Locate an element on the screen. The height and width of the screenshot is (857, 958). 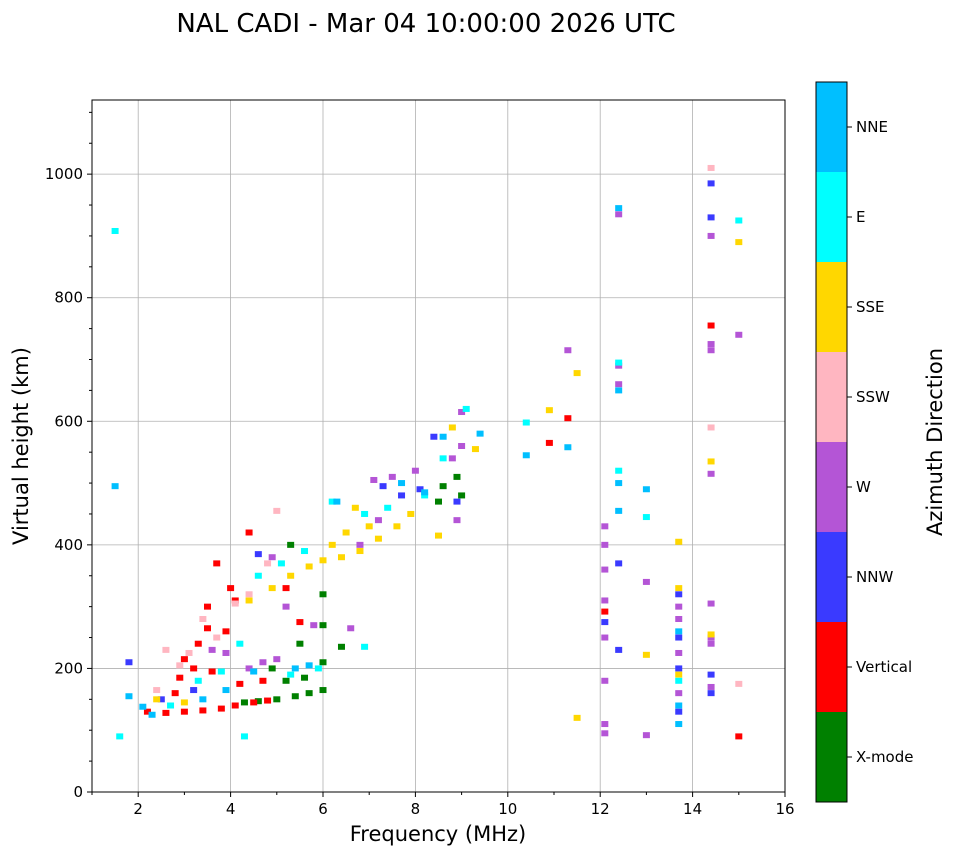
y-tick-label: 800 is located at coordinates (68, 298).